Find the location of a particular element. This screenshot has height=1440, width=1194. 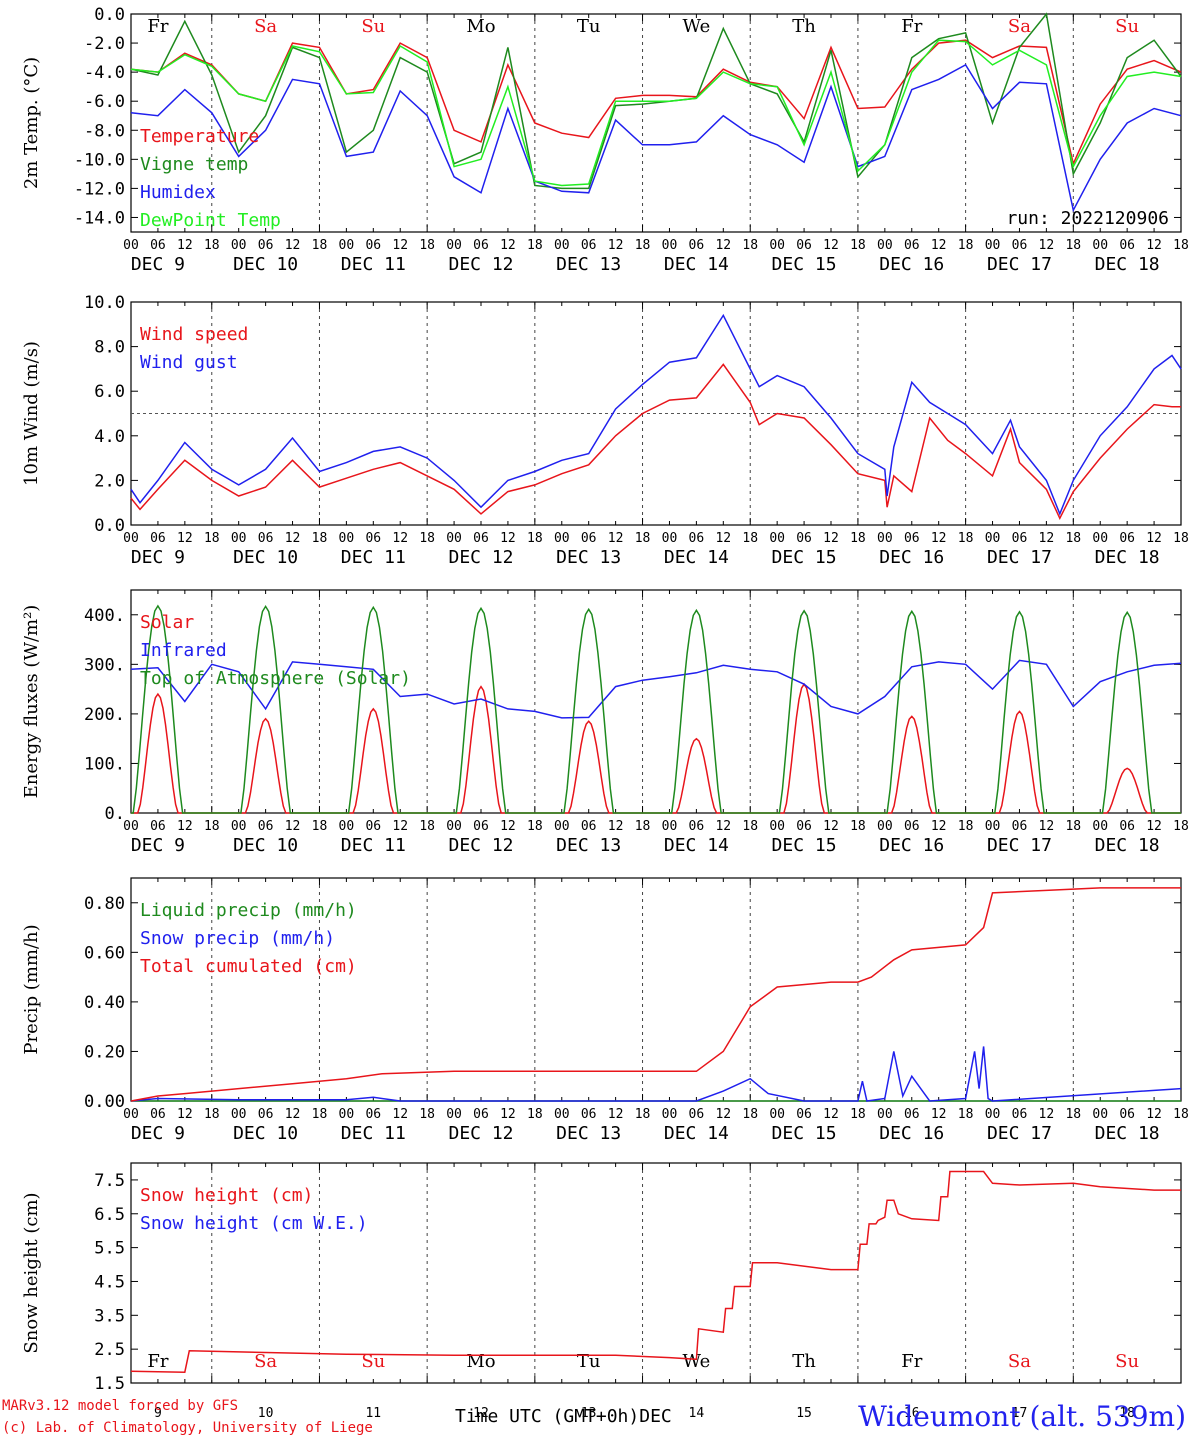

weekday-label: Su is located at coordinates (1127, 26).